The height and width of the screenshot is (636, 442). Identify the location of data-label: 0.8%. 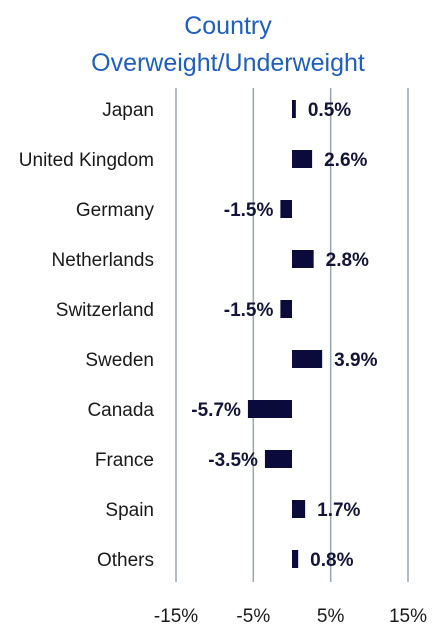
(331, 560).